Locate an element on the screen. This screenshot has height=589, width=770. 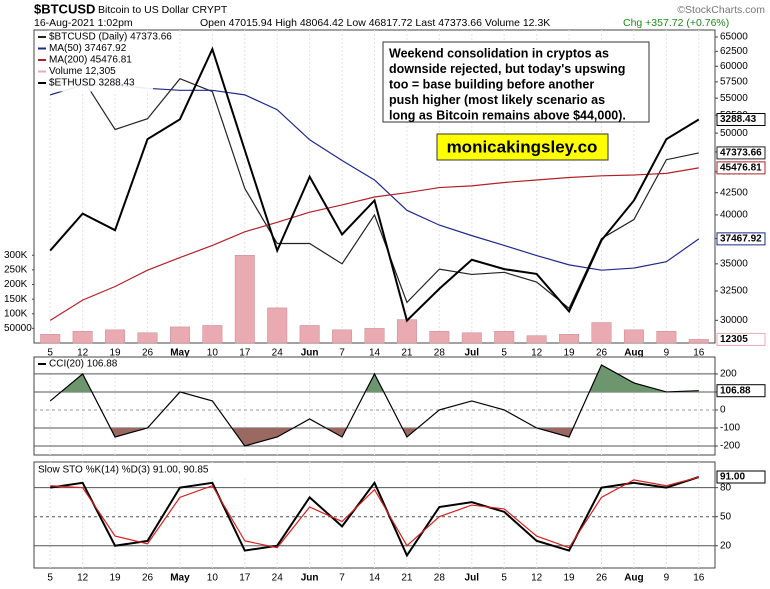
legend-label: CCI(20) 106.88 is located at coordinates (83, 364).